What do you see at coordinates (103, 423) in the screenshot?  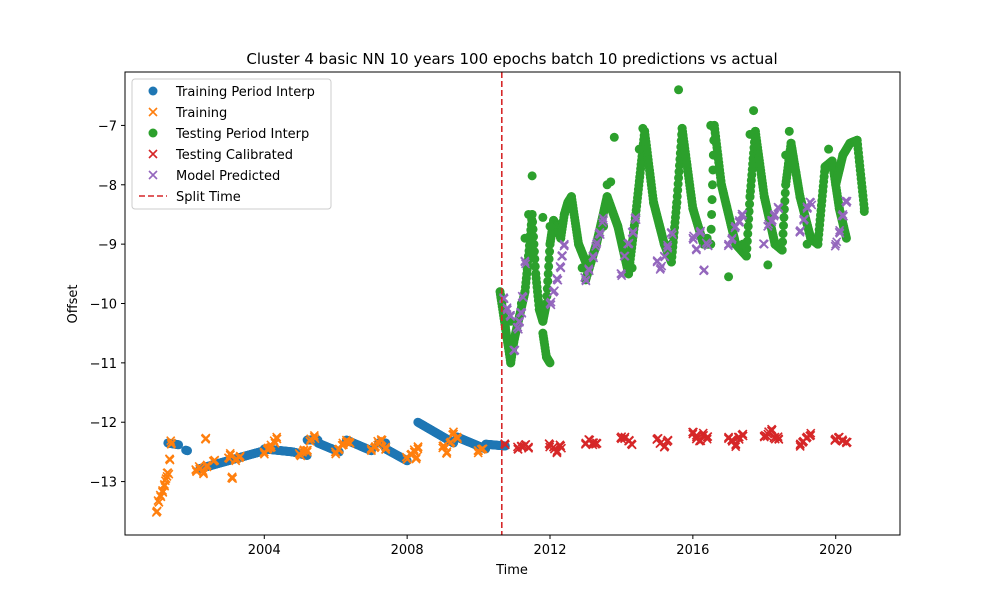 I see `y-tick-label: −12` at bounding box center [103, 423].